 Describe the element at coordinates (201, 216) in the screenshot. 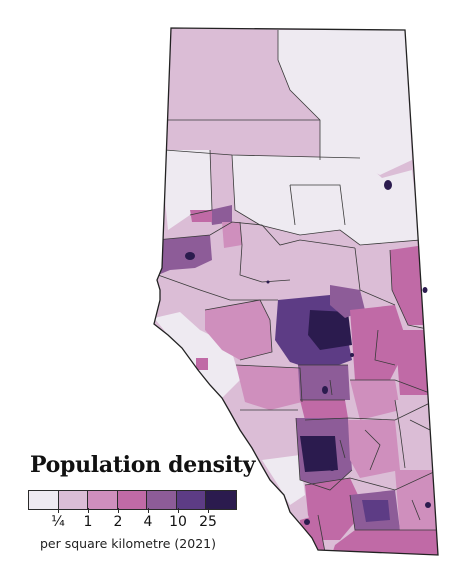

I see `region-peace-small` at that location.